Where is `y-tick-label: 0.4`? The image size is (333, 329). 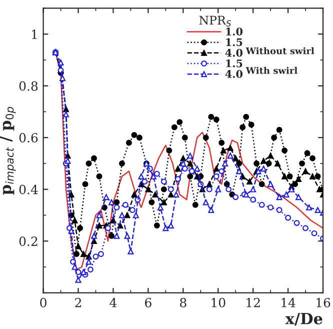 y-tick-label: 0.4 is located at coordinates (28, 189).